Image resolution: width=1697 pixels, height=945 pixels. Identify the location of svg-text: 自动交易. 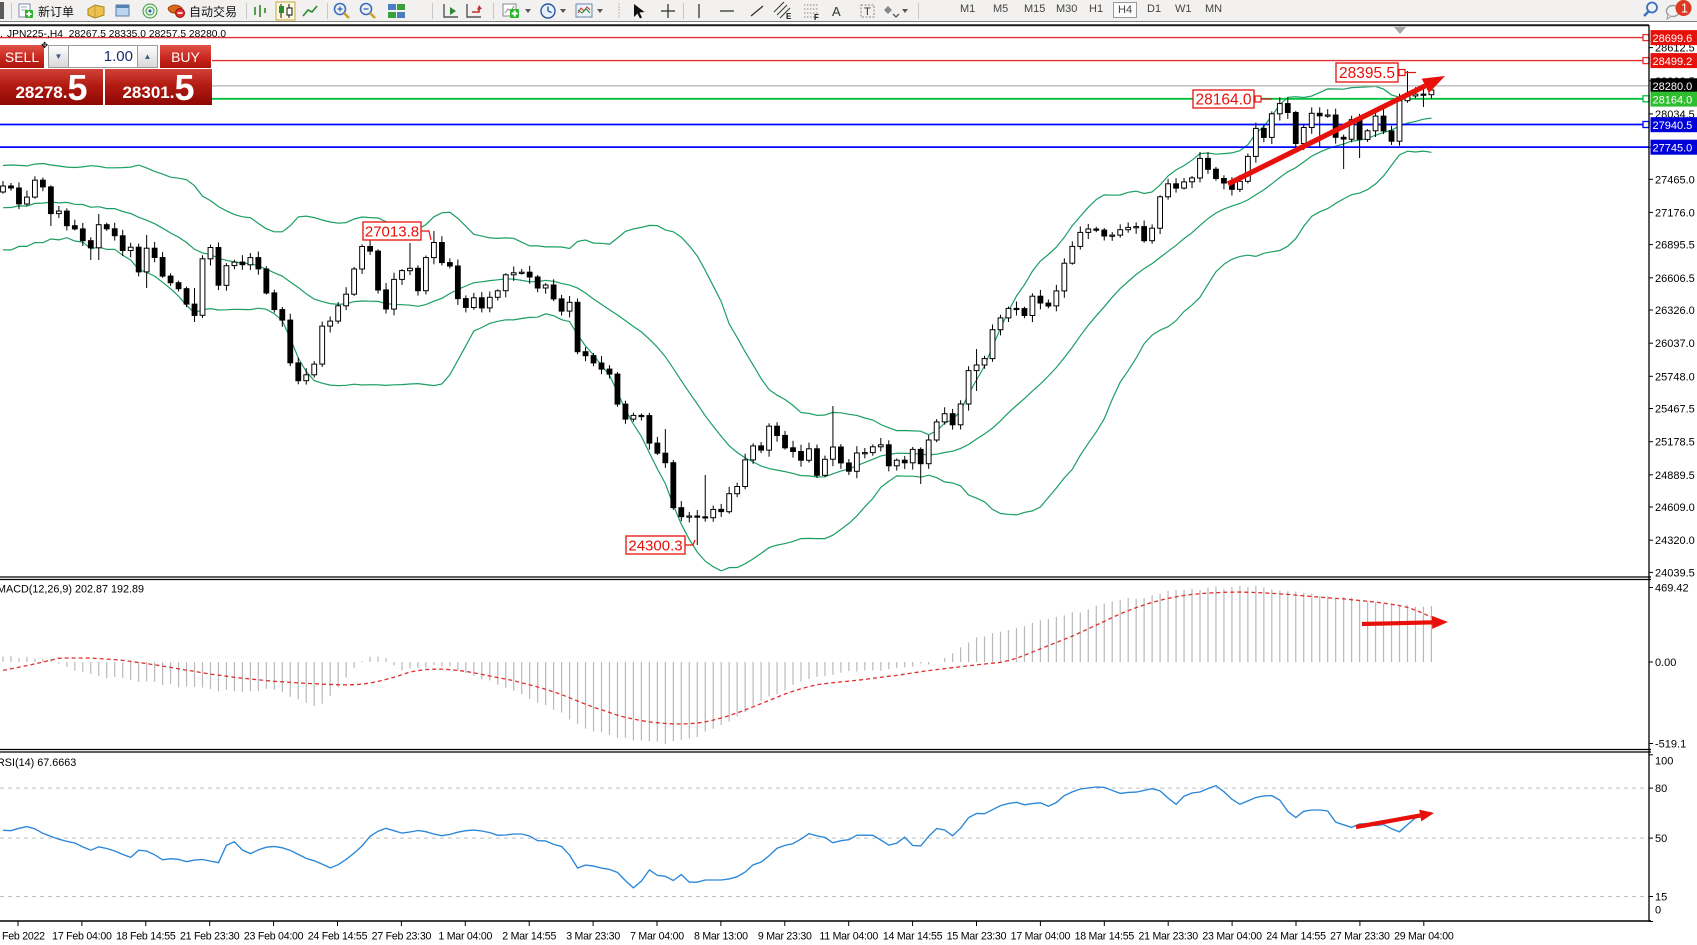
(213, 11).